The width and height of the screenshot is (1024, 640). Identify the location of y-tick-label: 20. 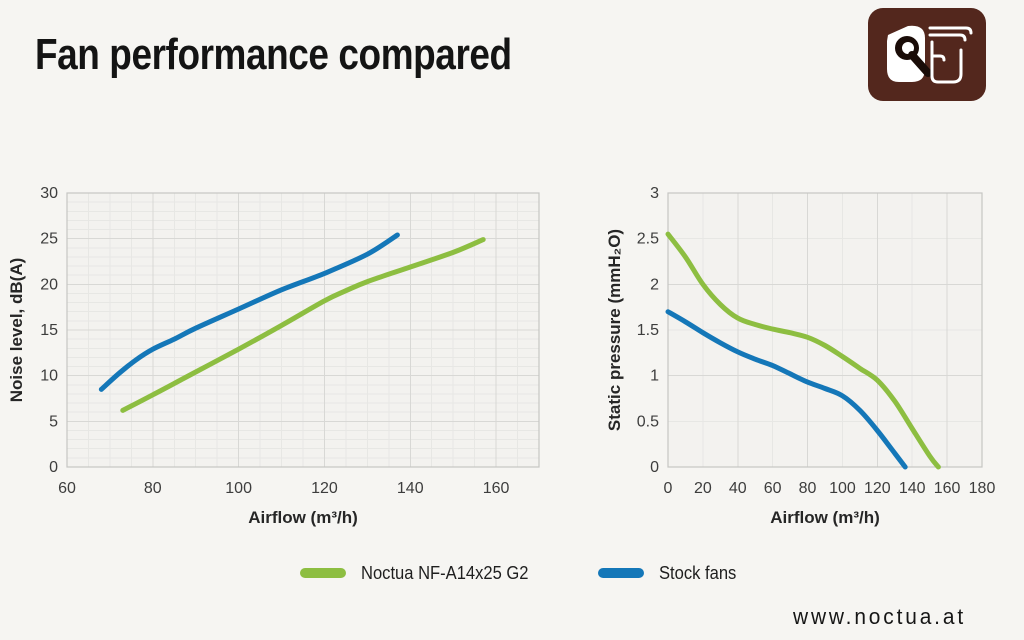
(49, 284).